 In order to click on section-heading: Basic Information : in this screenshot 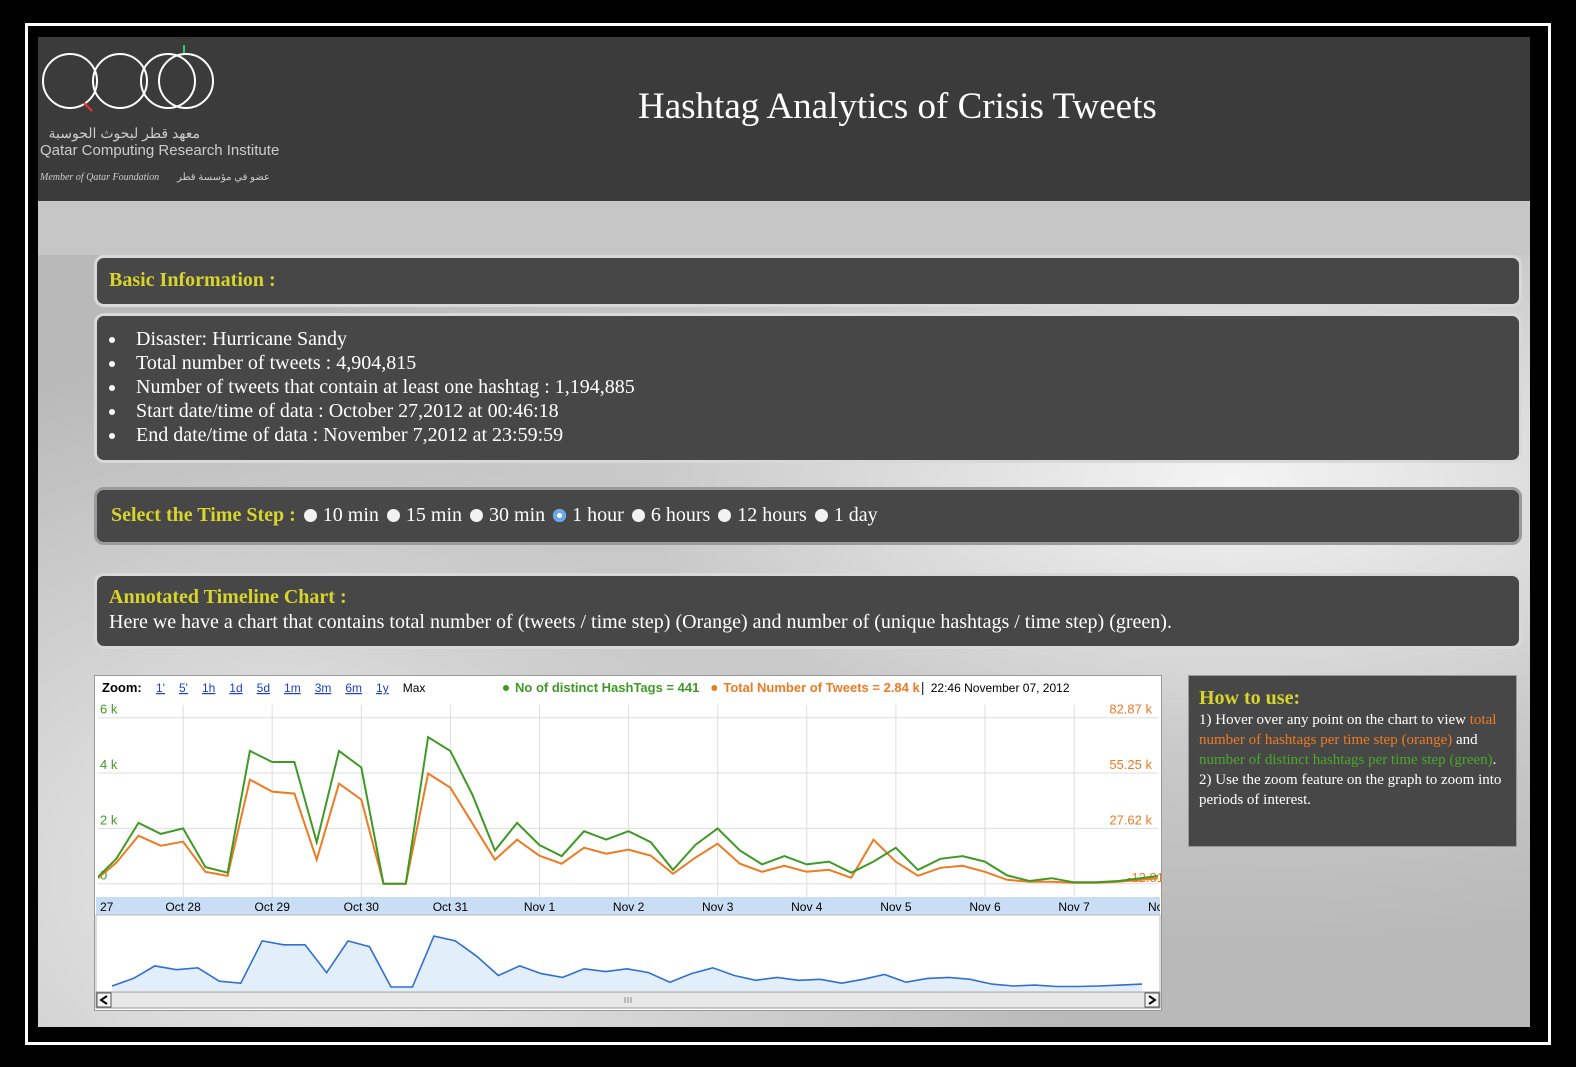, I will do `click(192, 280)`.